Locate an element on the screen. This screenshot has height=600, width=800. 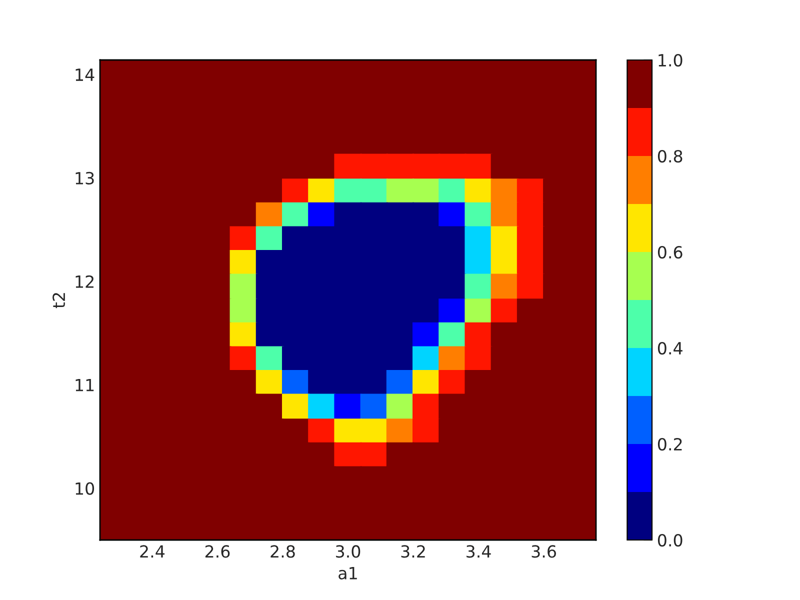
color-bar-label: 0.8 is located at coordinates (670, 156).